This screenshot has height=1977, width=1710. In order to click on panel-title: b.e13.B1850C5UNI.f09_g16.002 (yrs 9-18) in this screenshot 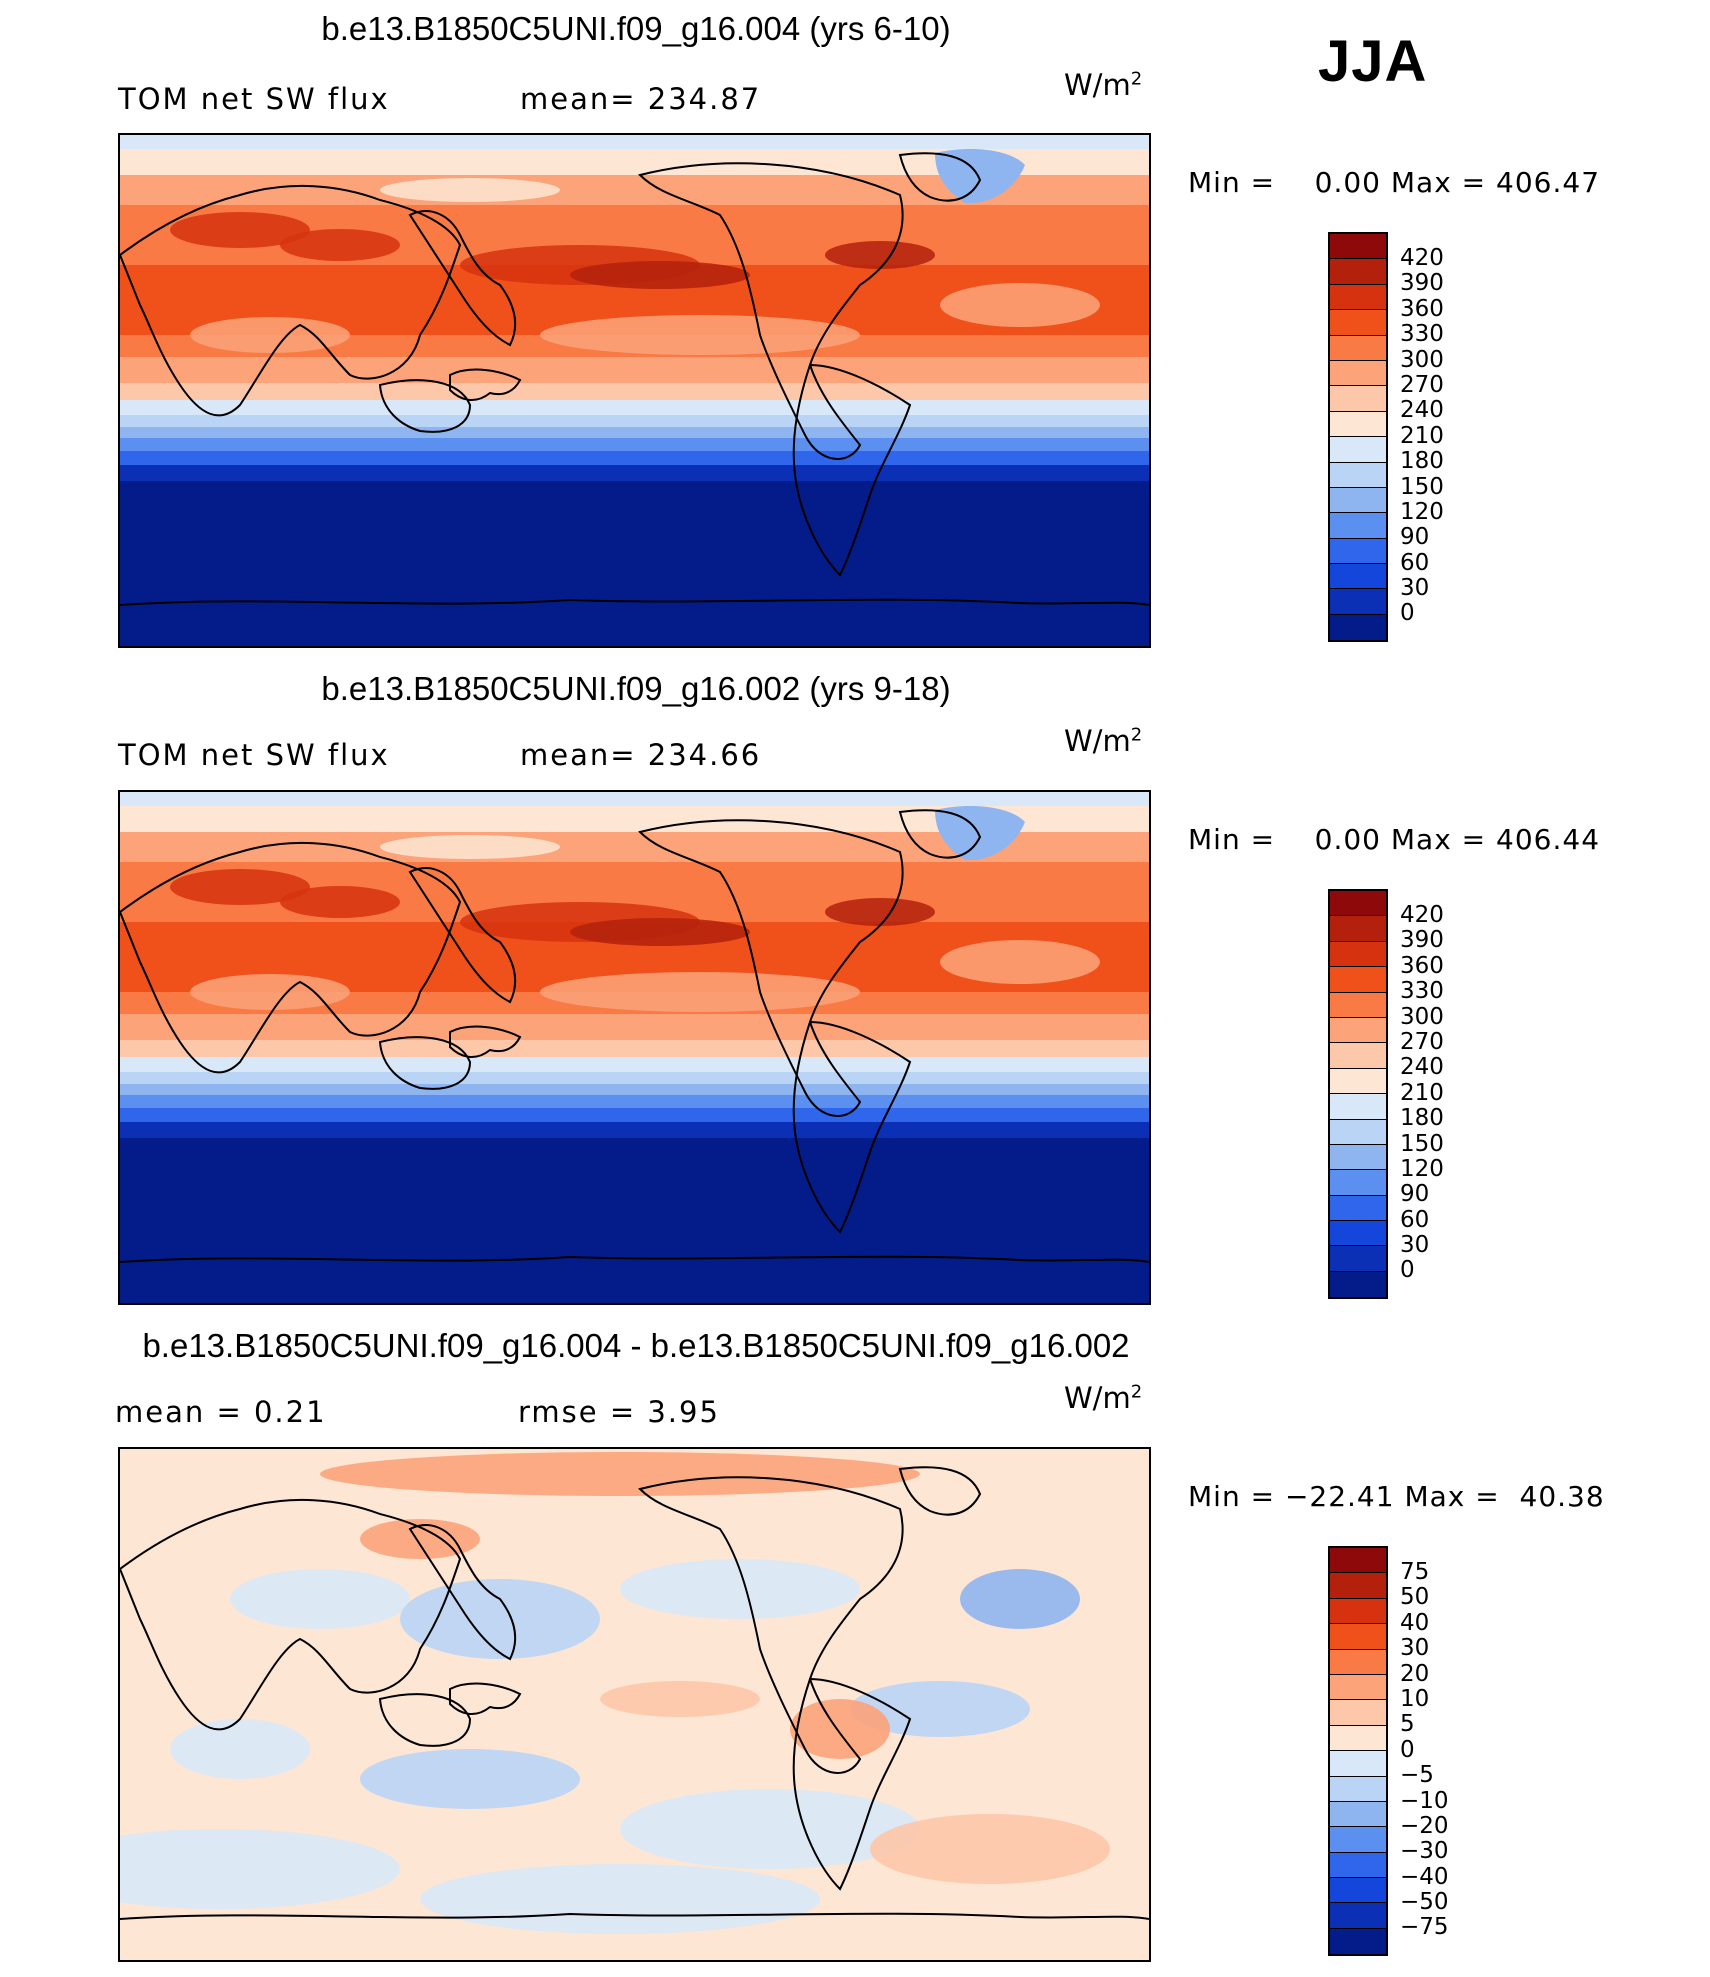, I will do `click(636, 688)`.